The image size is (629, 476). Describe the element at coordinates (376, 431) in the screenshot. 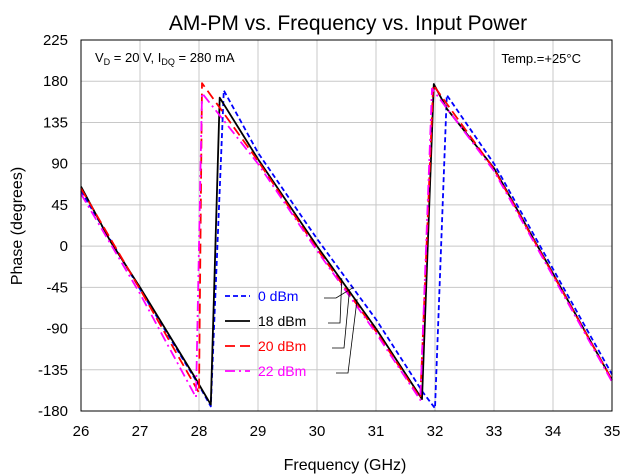

I see `x-tick-label: 31` at that location.